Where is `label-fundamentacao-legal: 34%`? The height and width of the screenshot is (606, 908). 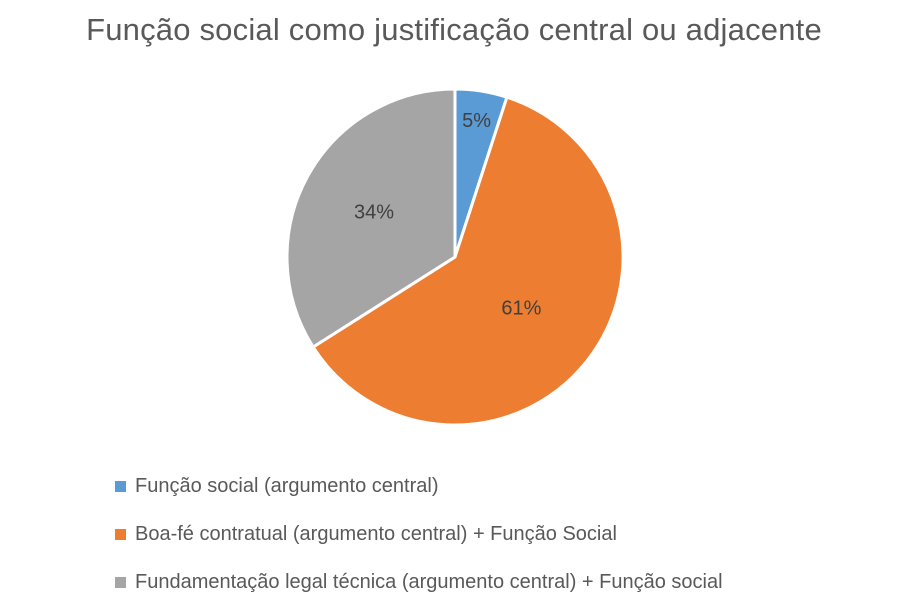 label-fundamentacao-legal: 34% is located at coordinates (374, 212).